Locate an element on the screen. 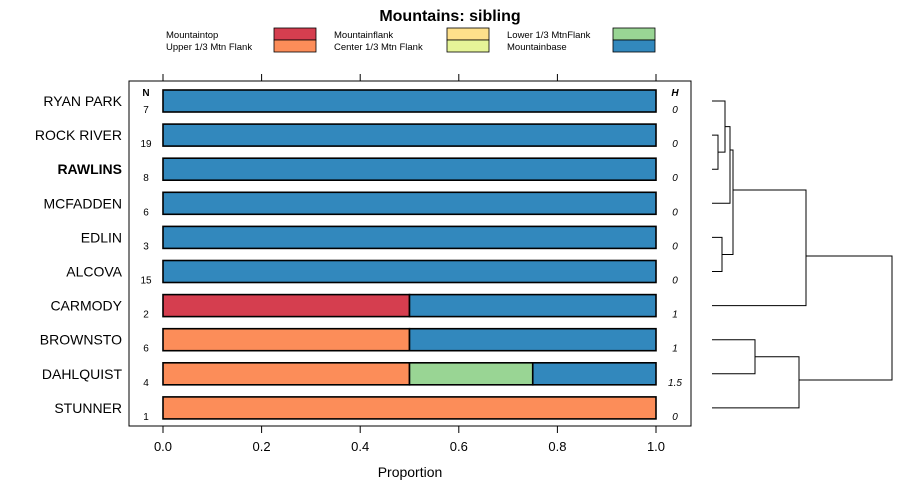 This screenshot has width=900, height=500. x-tick-label: 0.0 is located at coordinates (163, 446).